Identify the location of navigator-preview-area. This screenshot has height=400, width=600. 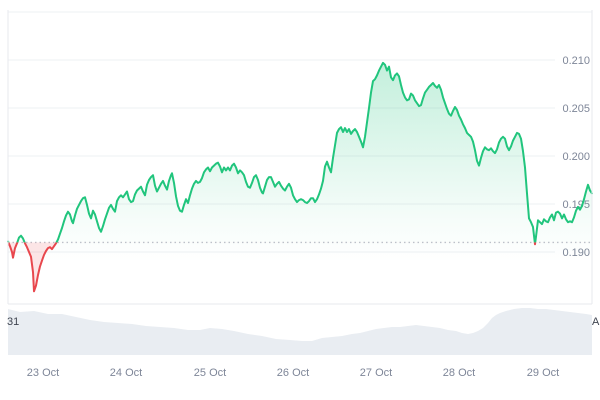
(300, 331).